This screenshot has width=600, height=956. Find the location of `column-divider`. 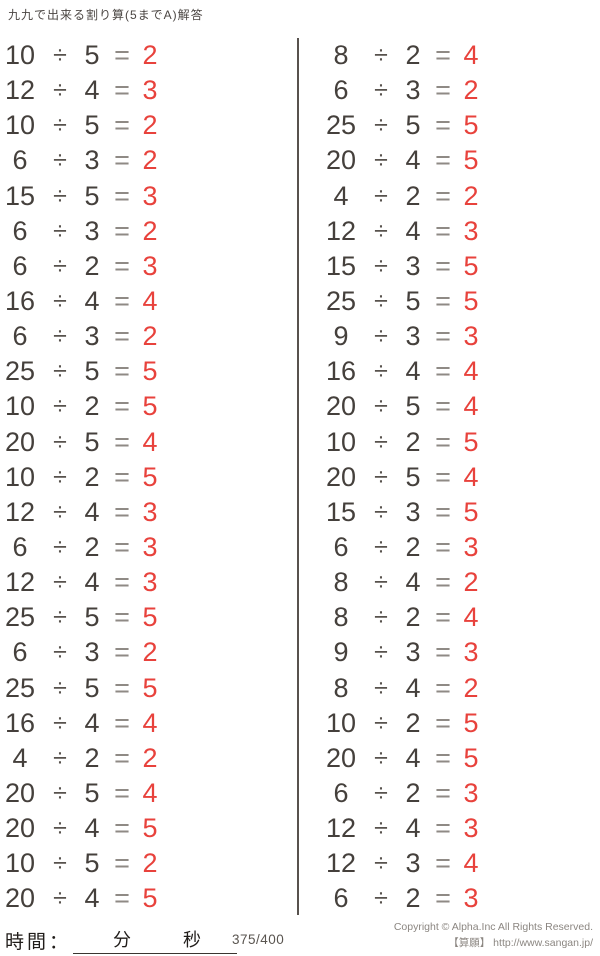

column-divider is located at coordinates (298, 476).